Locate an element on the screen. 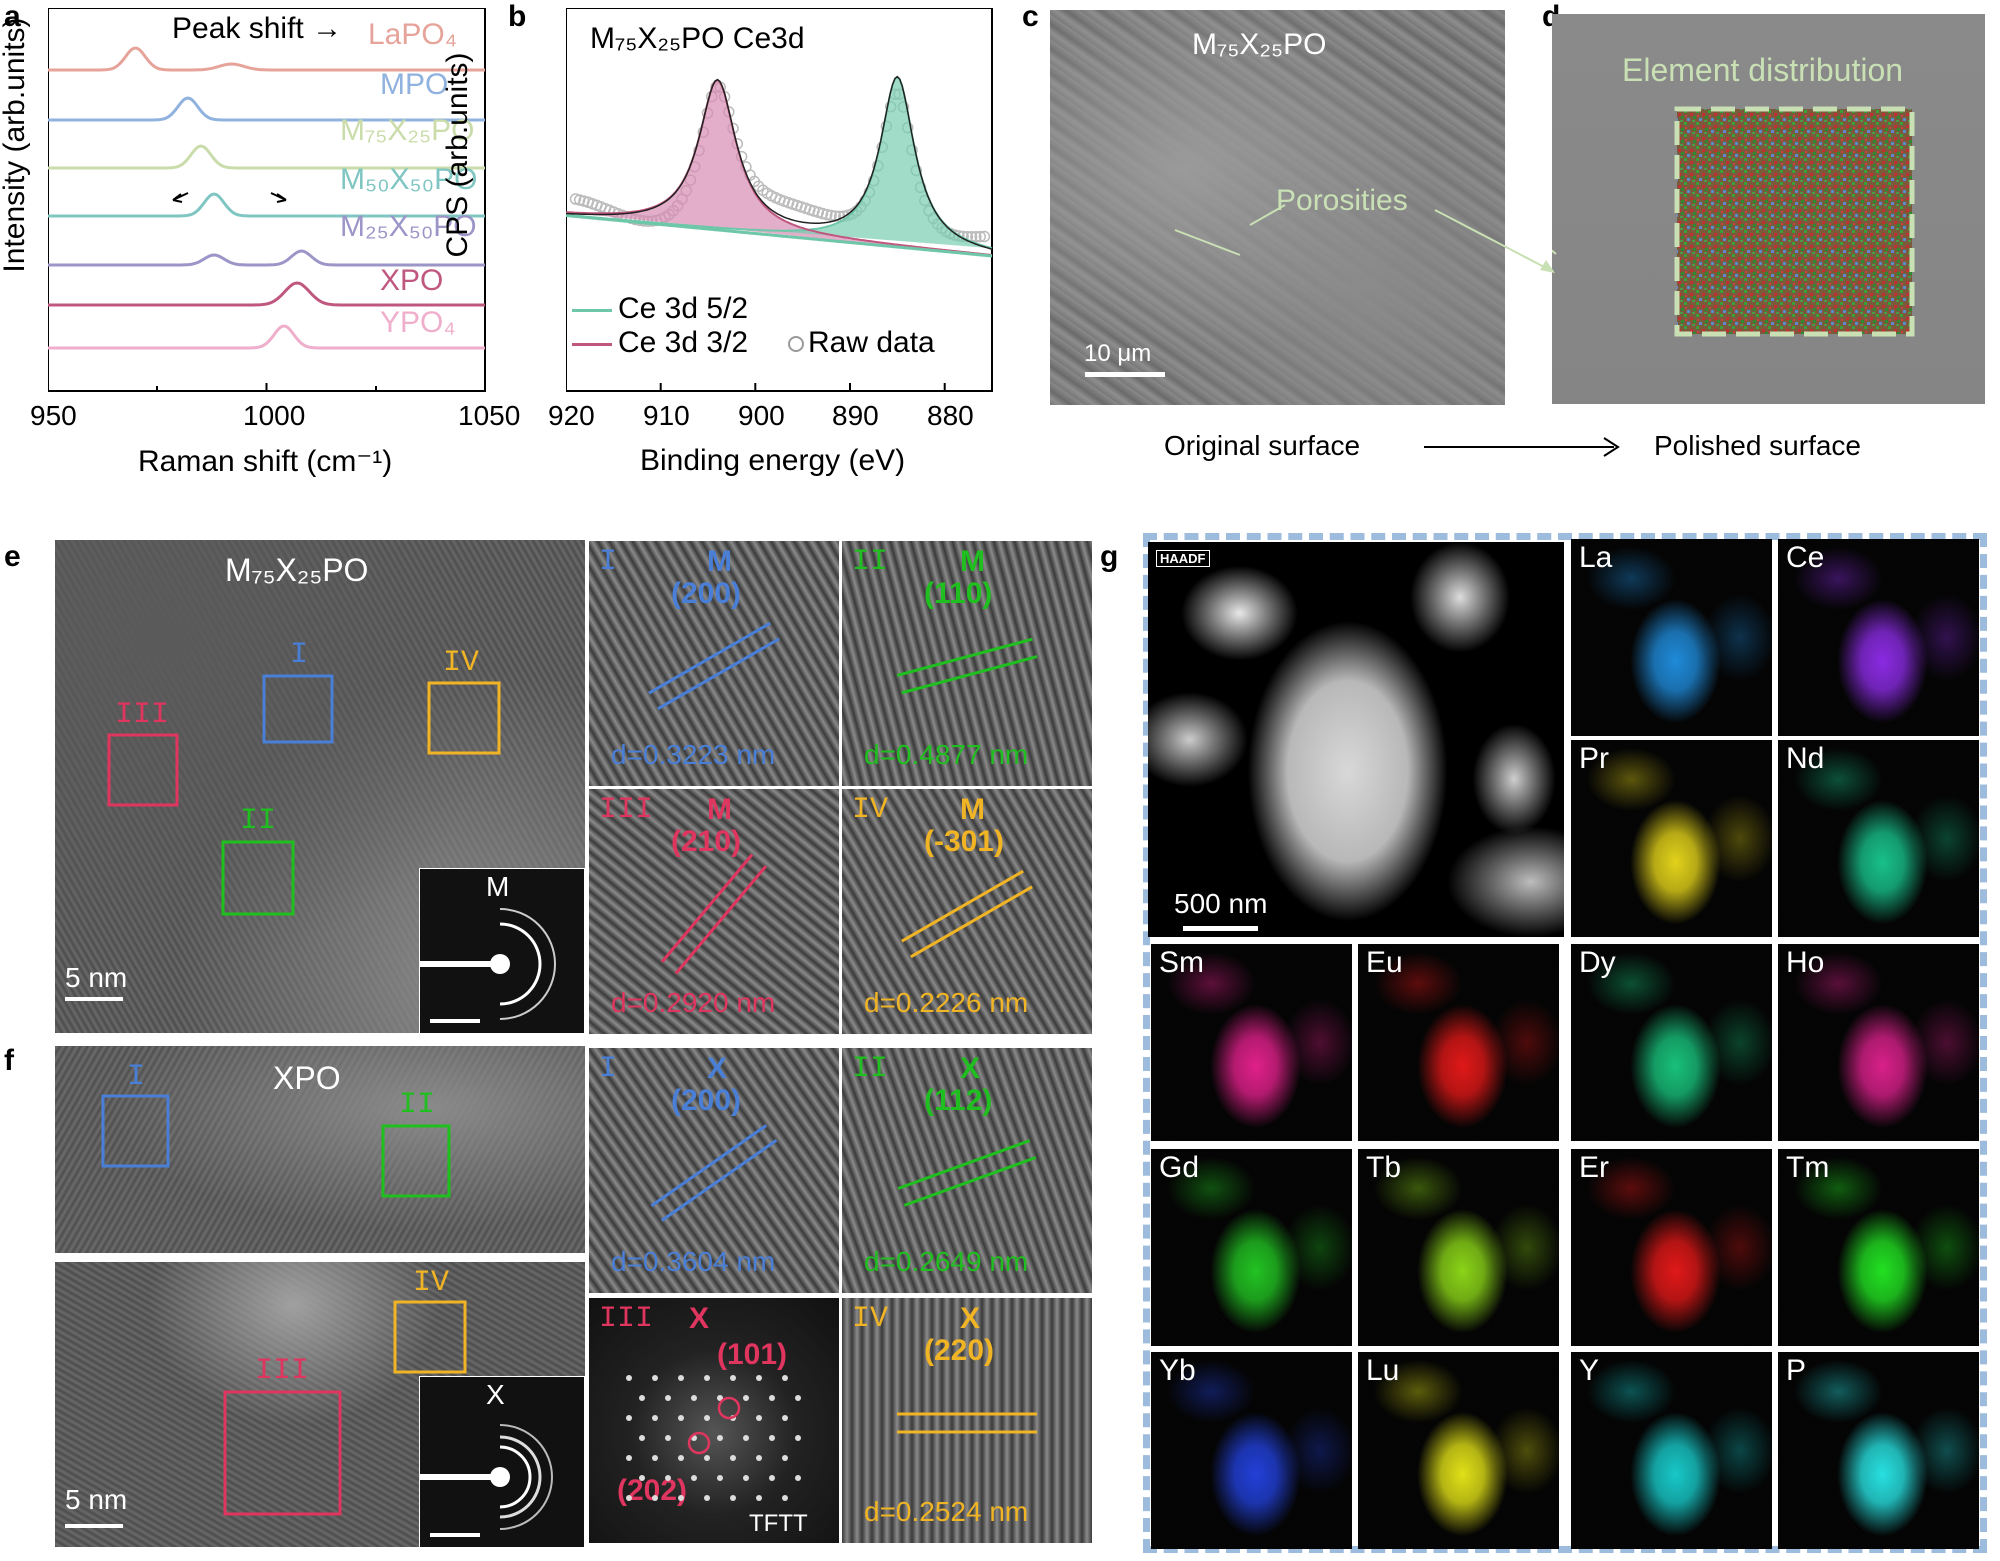 The width and height of the screenshot is (2000, 1561). panel-c-title: M₇₅X₂₅PO is located at coordinates (1259, 44).